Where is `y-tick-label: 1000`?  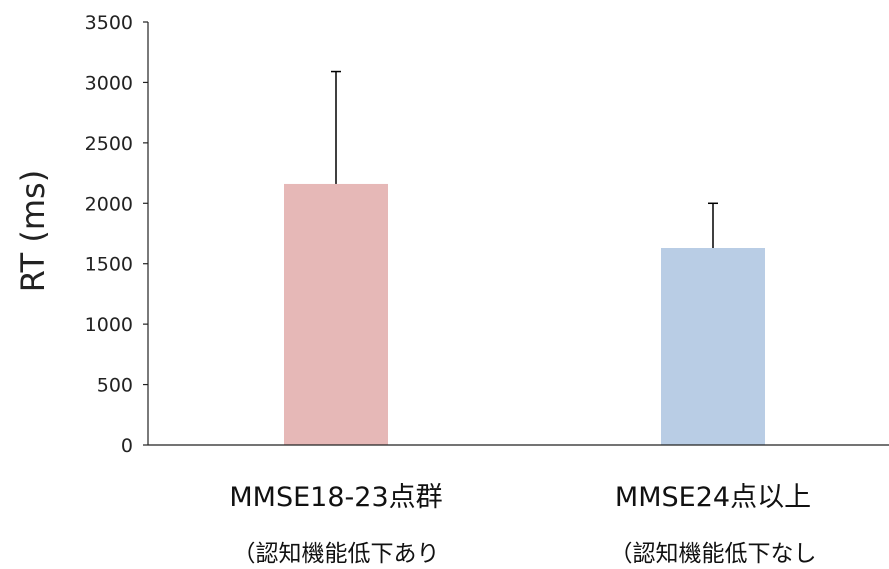 y-tick-label: 1000 is located at coordinates (109, 325).